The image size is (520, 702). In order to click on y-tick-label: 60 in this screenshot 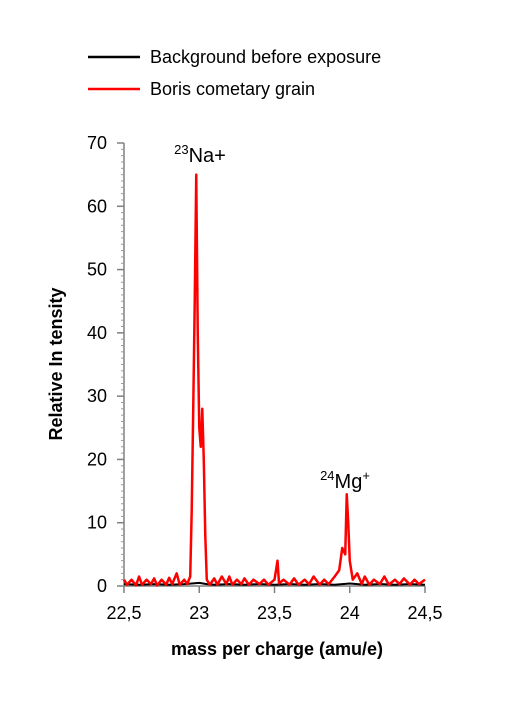, I will do `click(97, 206)`.